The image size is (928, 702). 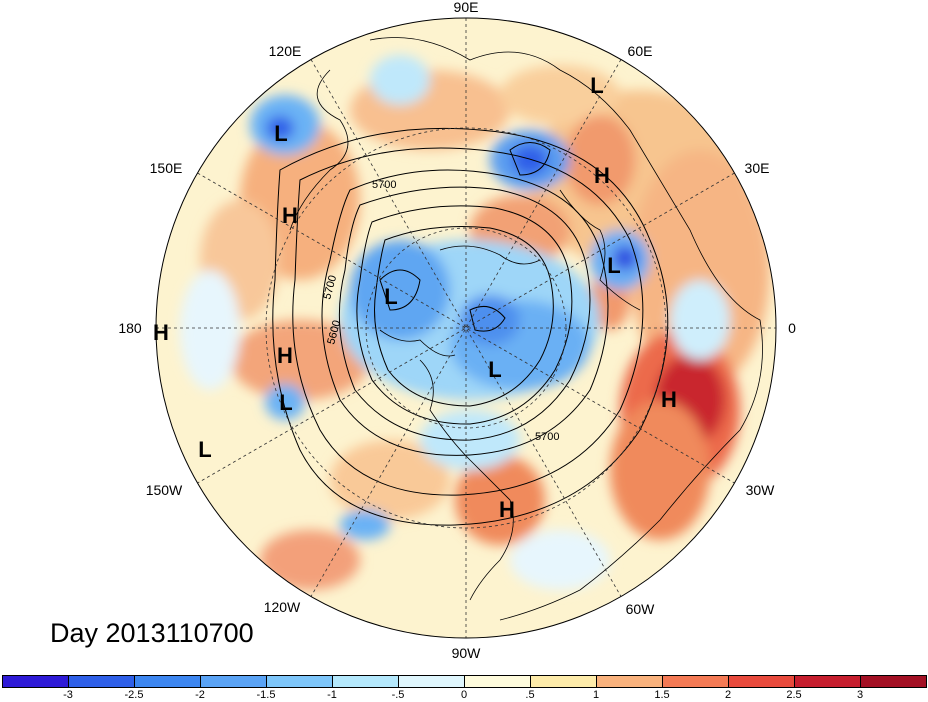 What do you see at coordinates (728, 695) in the screenshot?
I see `colorbar-tick-label: 2` at bounding box center [728, 695].